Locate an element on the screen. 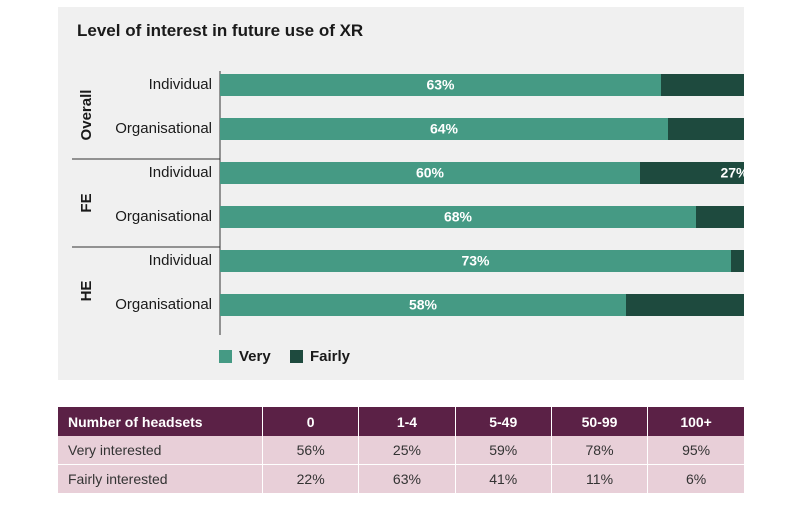  data-label: 64% is located at coordinates (444, 129).